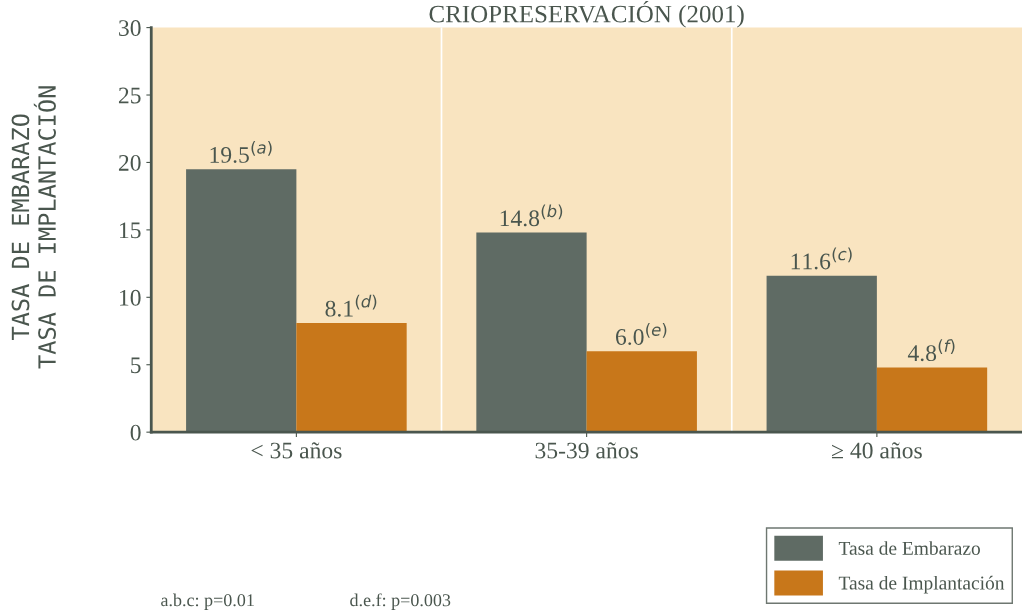 The height and width of the screenshot is (613, 1022). What do you see at coordinates (207, 601) in the screenshot?
I see `text: a.b.c: p=0.01` at bounding box center [207, 601].